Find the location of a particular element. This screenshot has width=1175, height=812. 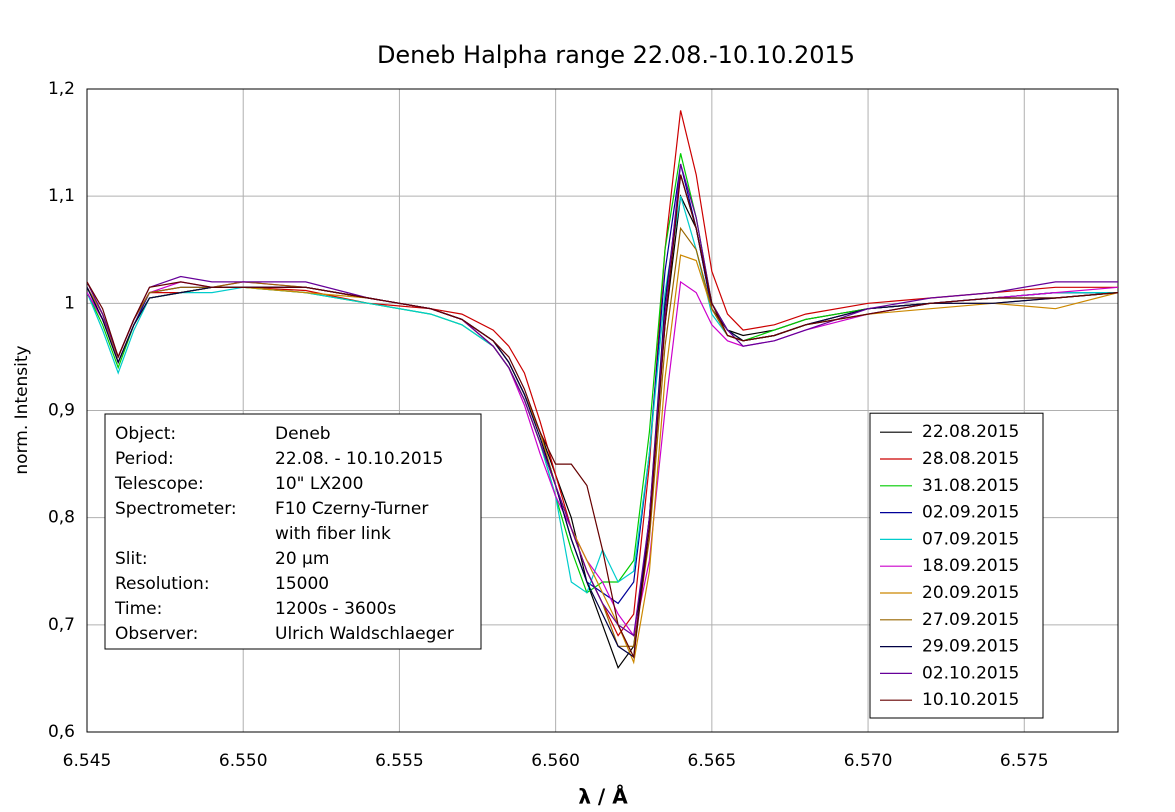

legend-label: 20.09.2015 is located at coordinates (970, 593).